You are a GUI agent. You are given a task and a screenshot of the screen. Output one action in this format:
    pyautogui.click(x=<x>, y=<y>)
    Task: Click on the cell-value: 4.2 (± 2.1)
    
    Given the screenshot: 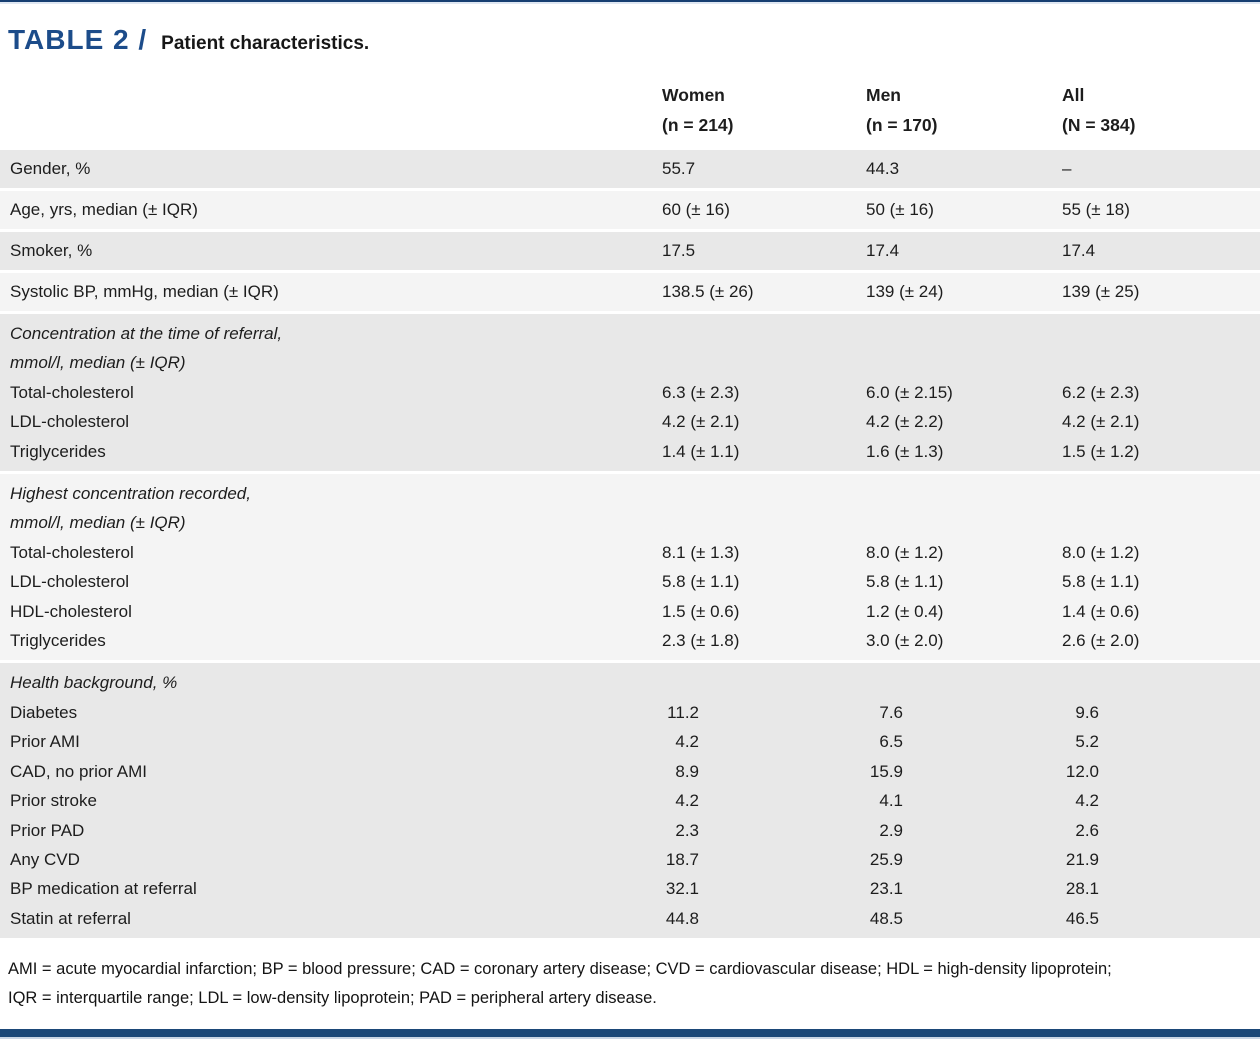 What is the action you would take?
    pyautogui.click(x=701, y=422)
    